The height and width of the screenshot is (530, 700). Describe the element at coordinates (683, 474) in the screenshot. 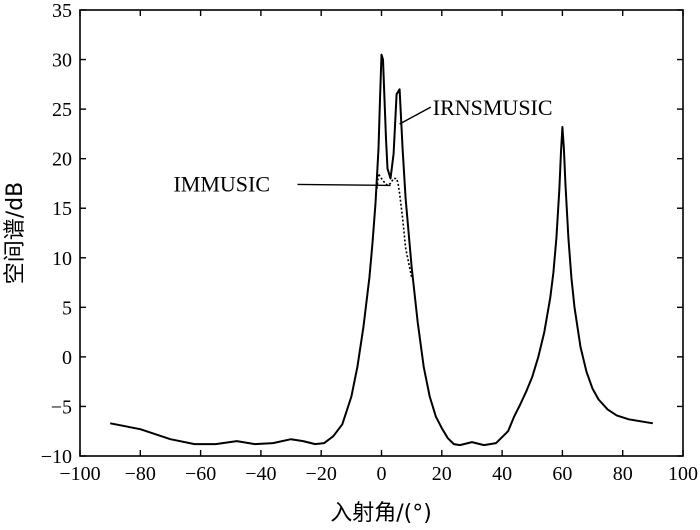

I see `x-tick-label: 100` at that location.